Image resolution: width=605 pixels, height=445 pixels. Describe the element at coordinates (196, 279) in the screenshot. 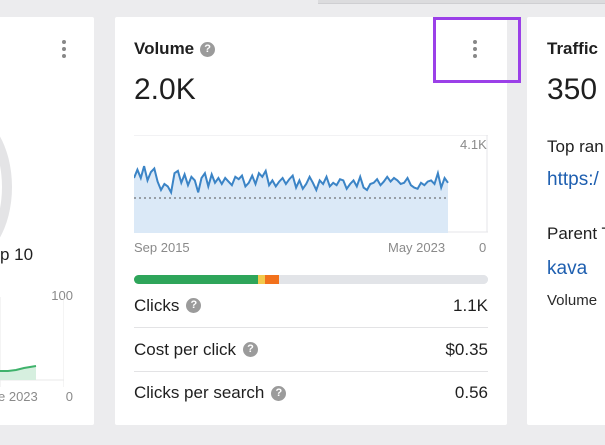

I see `distribution-segment-clicks` at that location.